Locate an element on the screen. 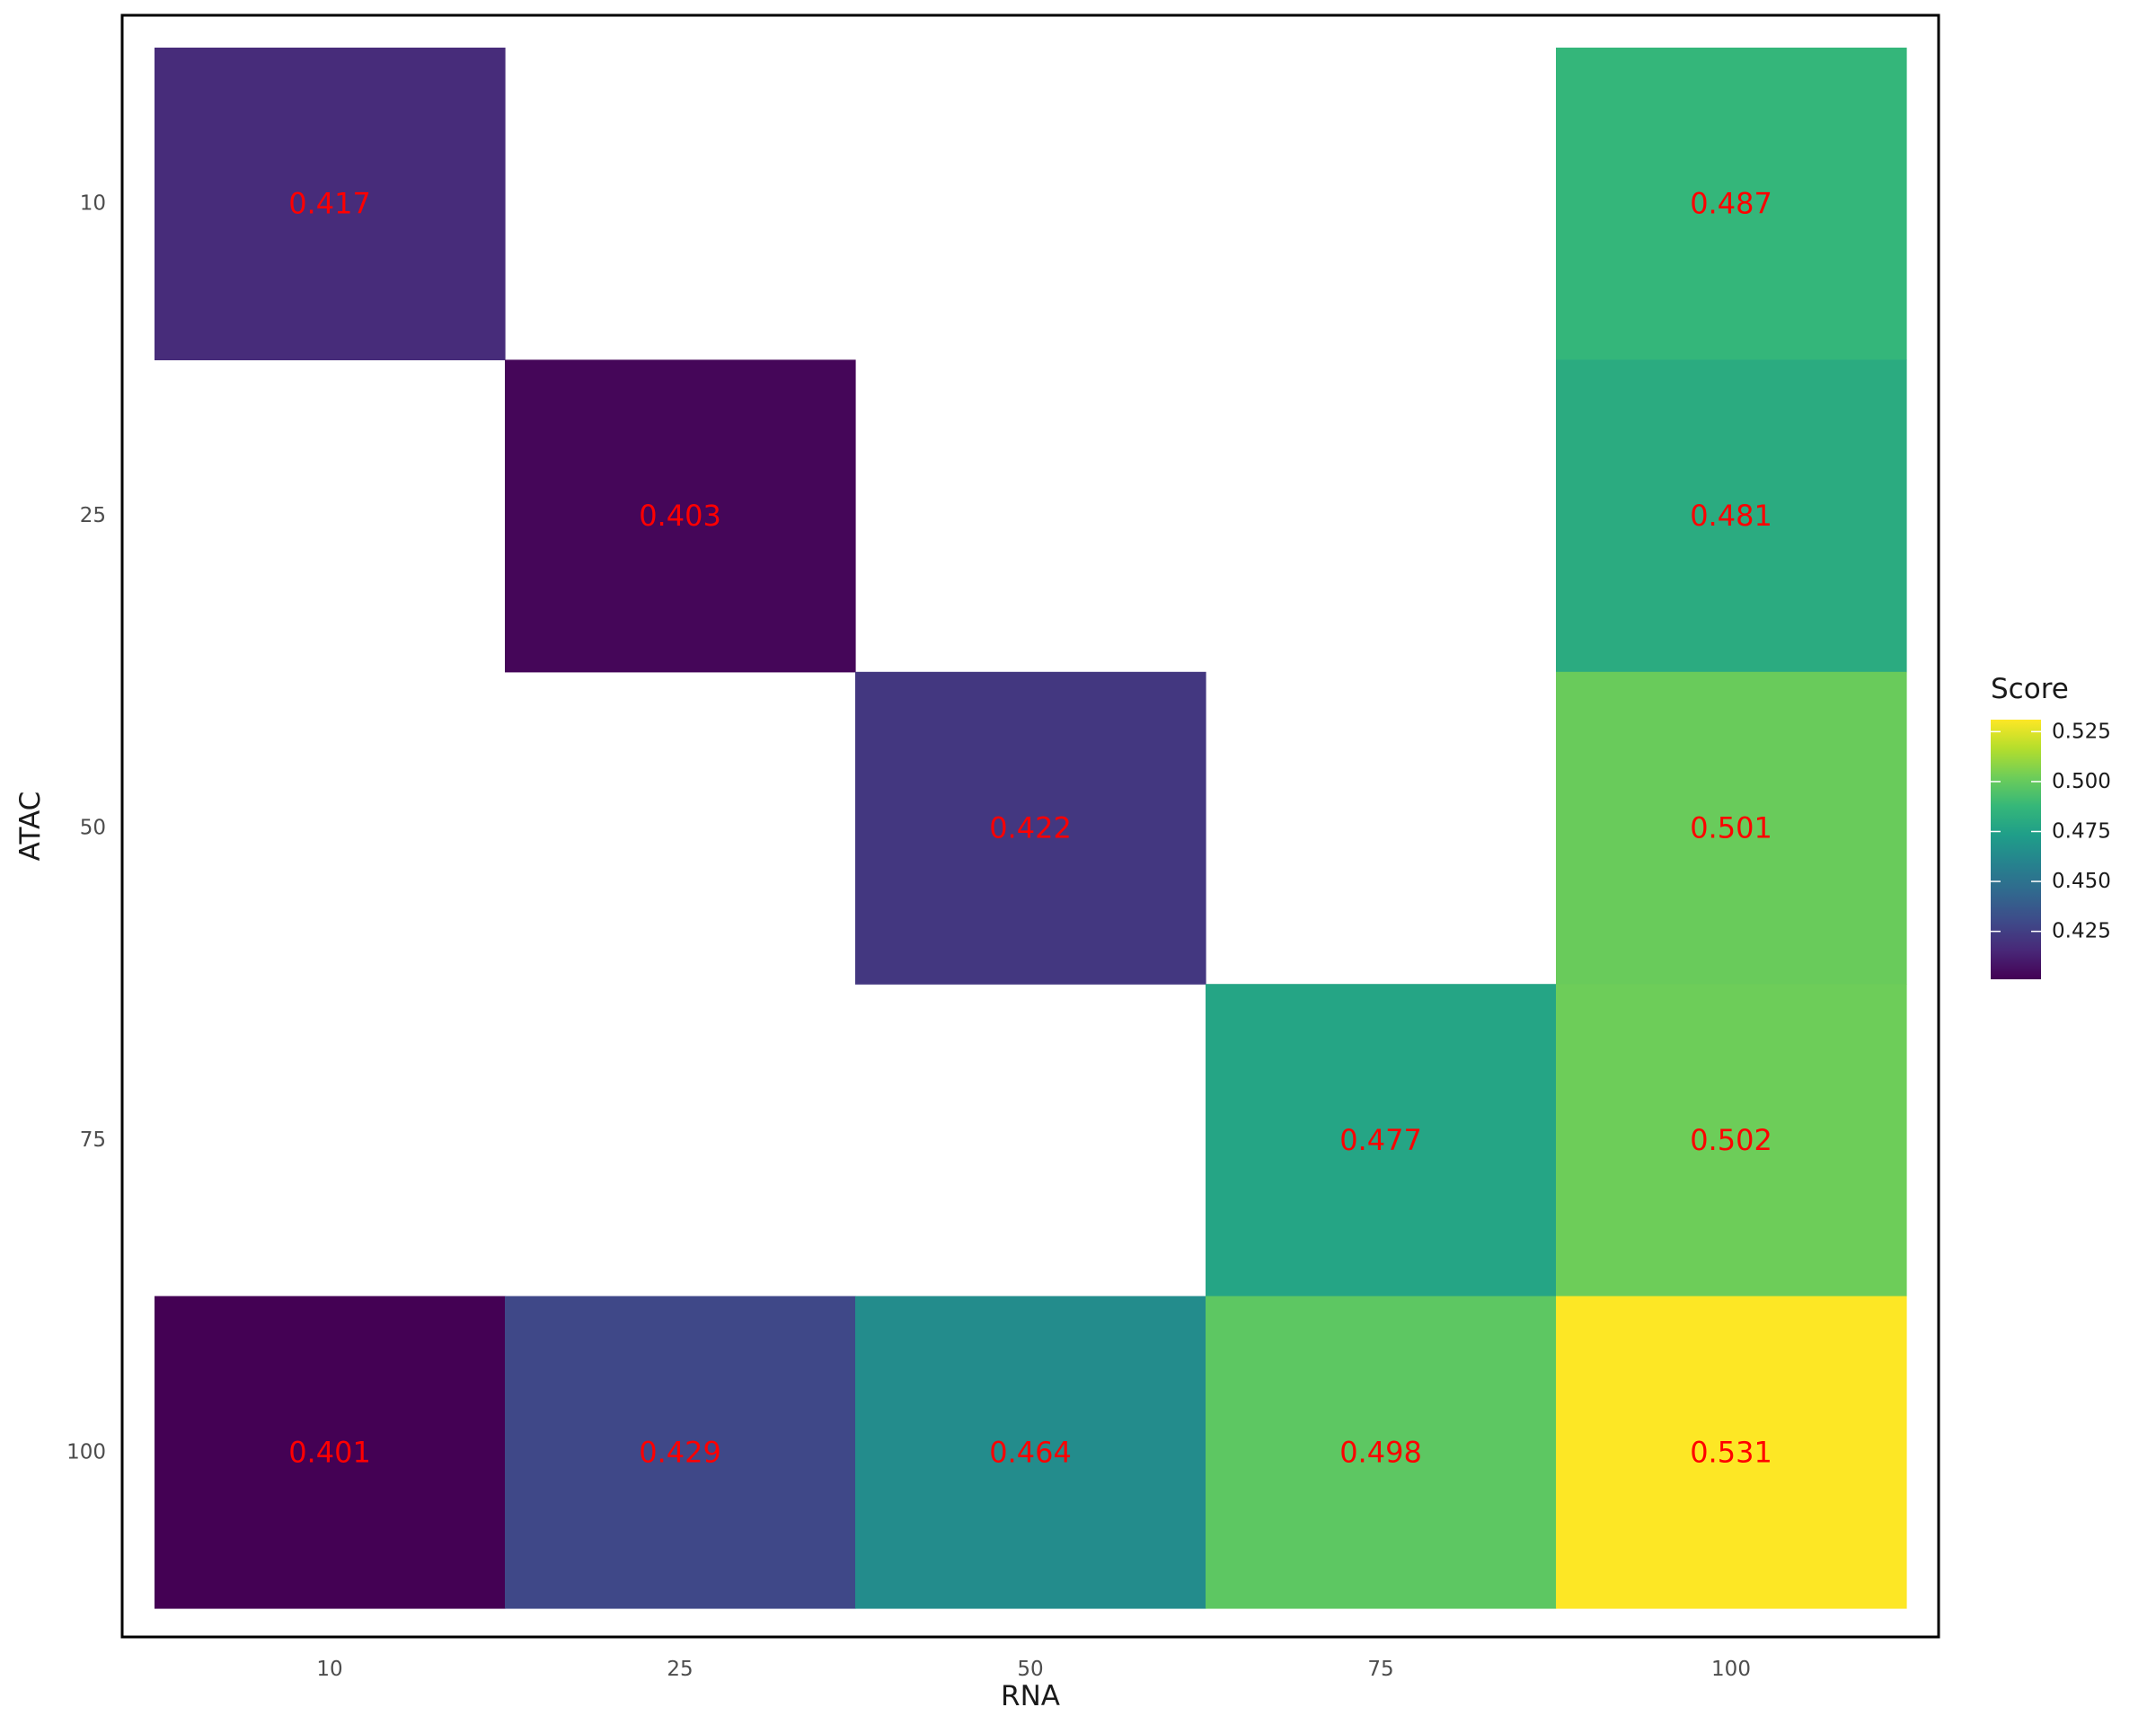 The width and height of the screenshot is (2156, 1725). cell-value-label: 0.487 is located at coordinates (1731, 204).